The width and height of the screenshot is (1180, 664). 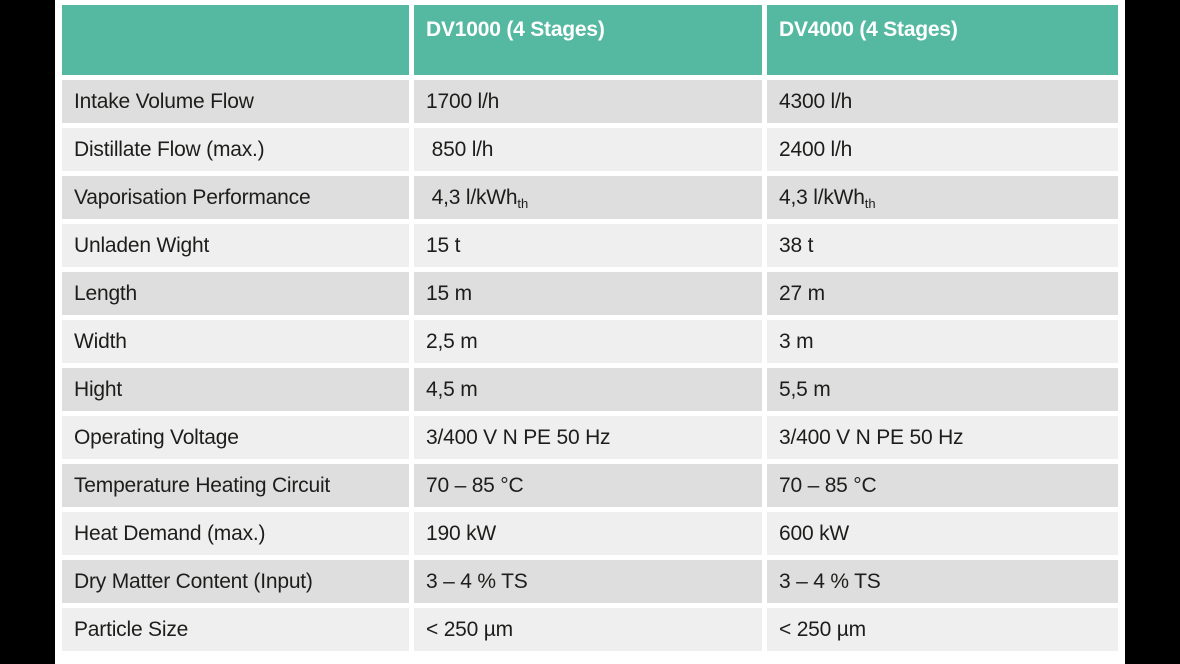 What do you see at coordinates (1152, 332) in the screenshot?
I see `right-black-bar` at bounding box center [1152, 332].